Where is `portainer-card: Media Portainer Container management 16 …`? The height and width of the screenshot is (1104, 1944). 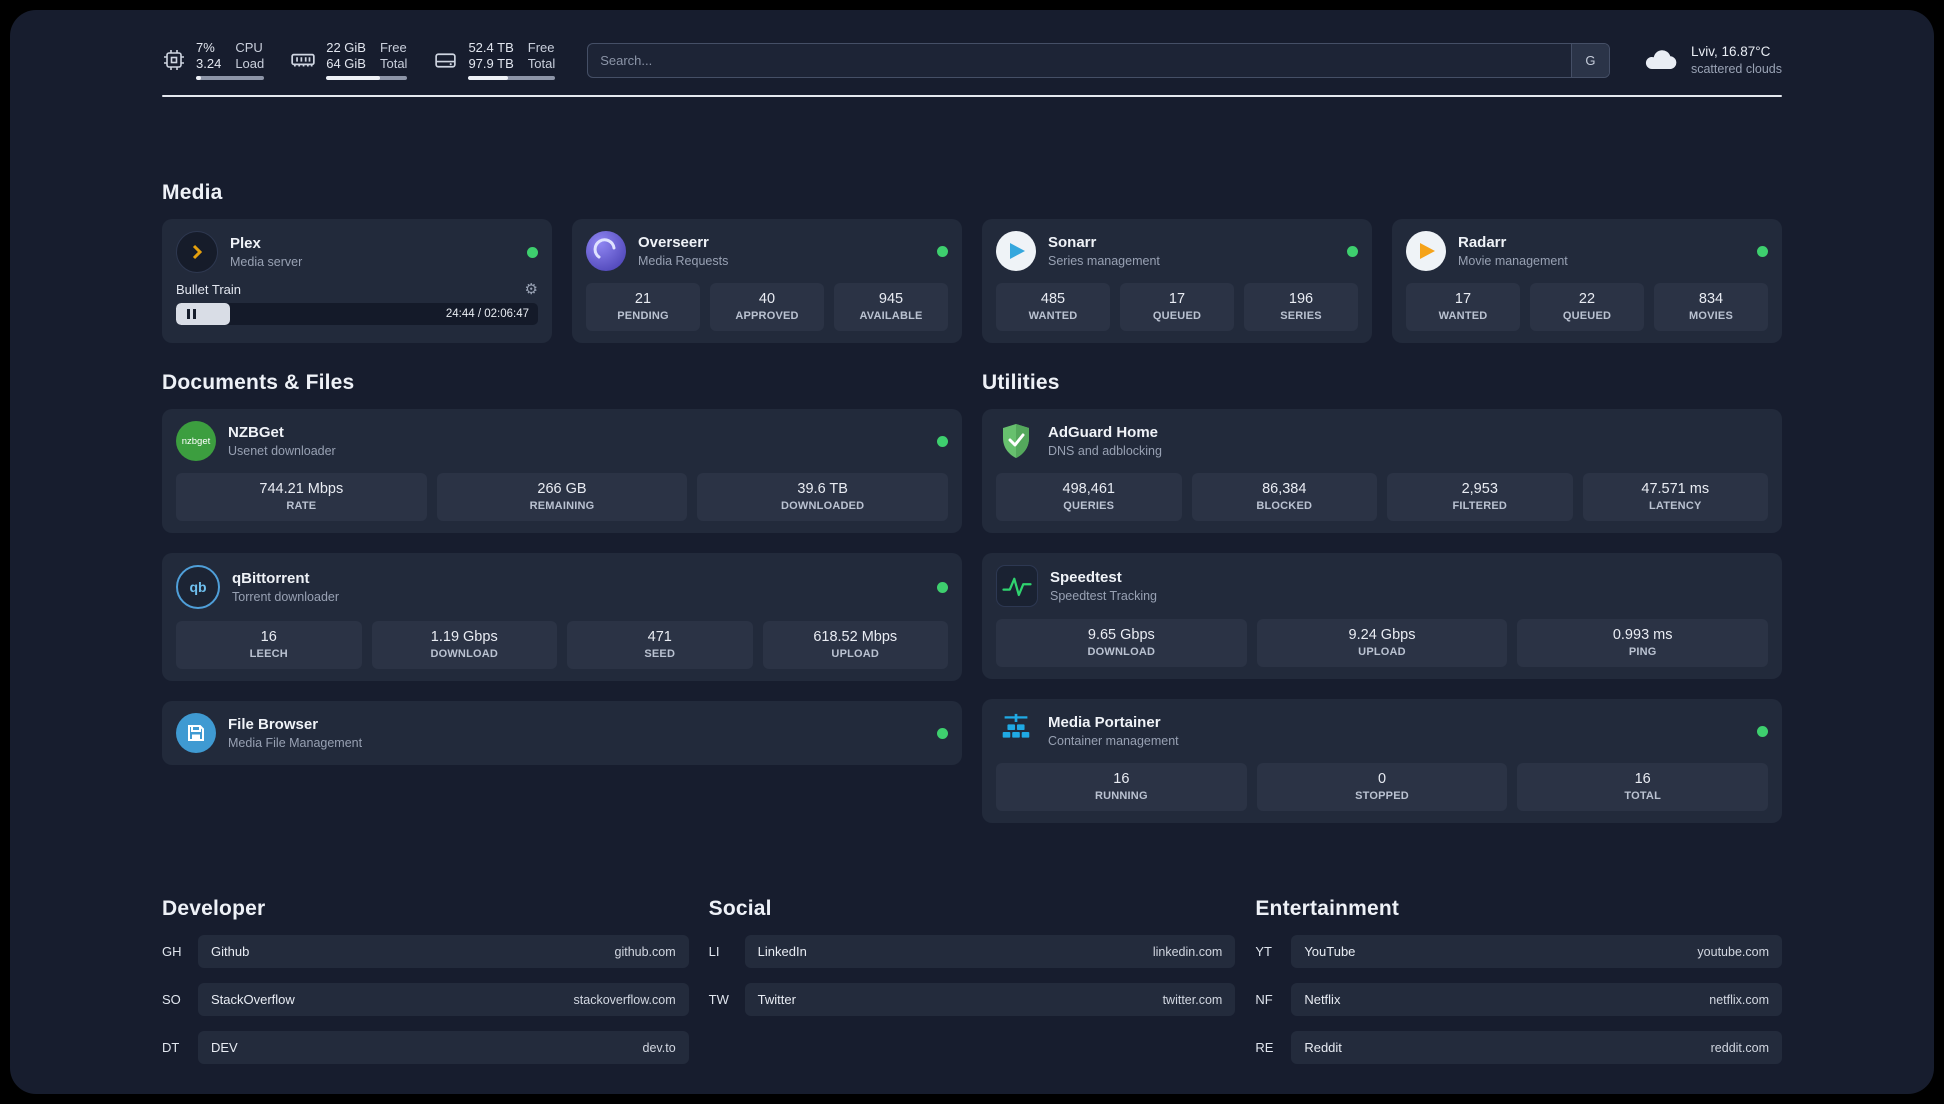
portainer-card: Media Portainer Container management 16 … is located at coordinates (1382, 761).